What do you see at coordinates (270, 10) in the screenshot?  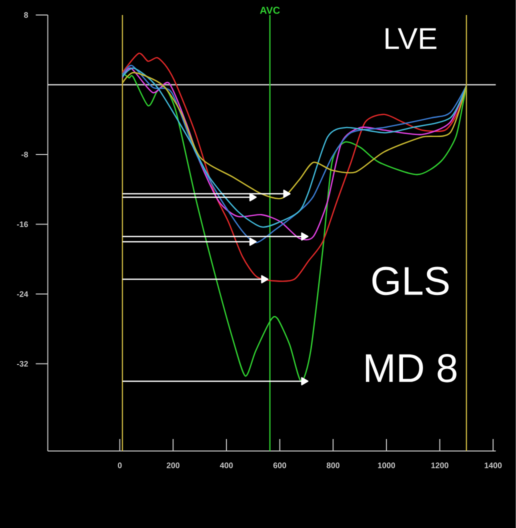 I see `ref-line-label: AVC` at bounding box center [270, 10].